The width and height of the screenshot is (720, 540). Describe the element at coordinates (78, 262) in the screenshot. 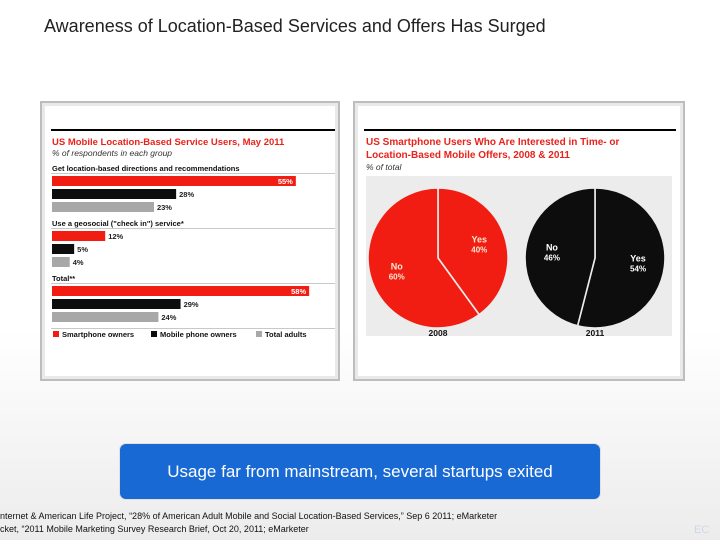

I see `bar-value-label: 4%` at that location.